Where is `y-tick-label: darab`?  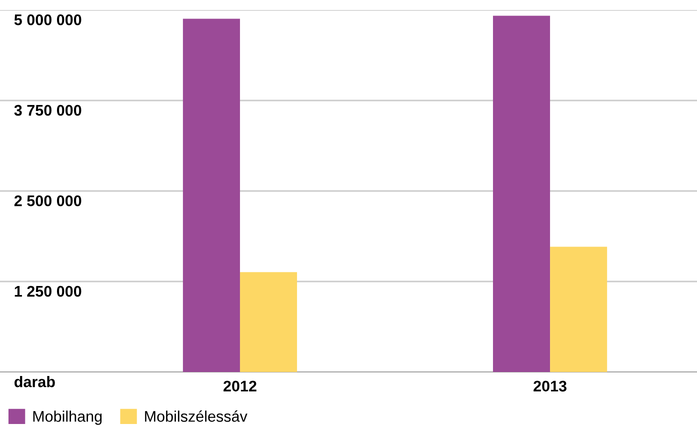
y-tick-label: darab is located at coordinates (34, 382).